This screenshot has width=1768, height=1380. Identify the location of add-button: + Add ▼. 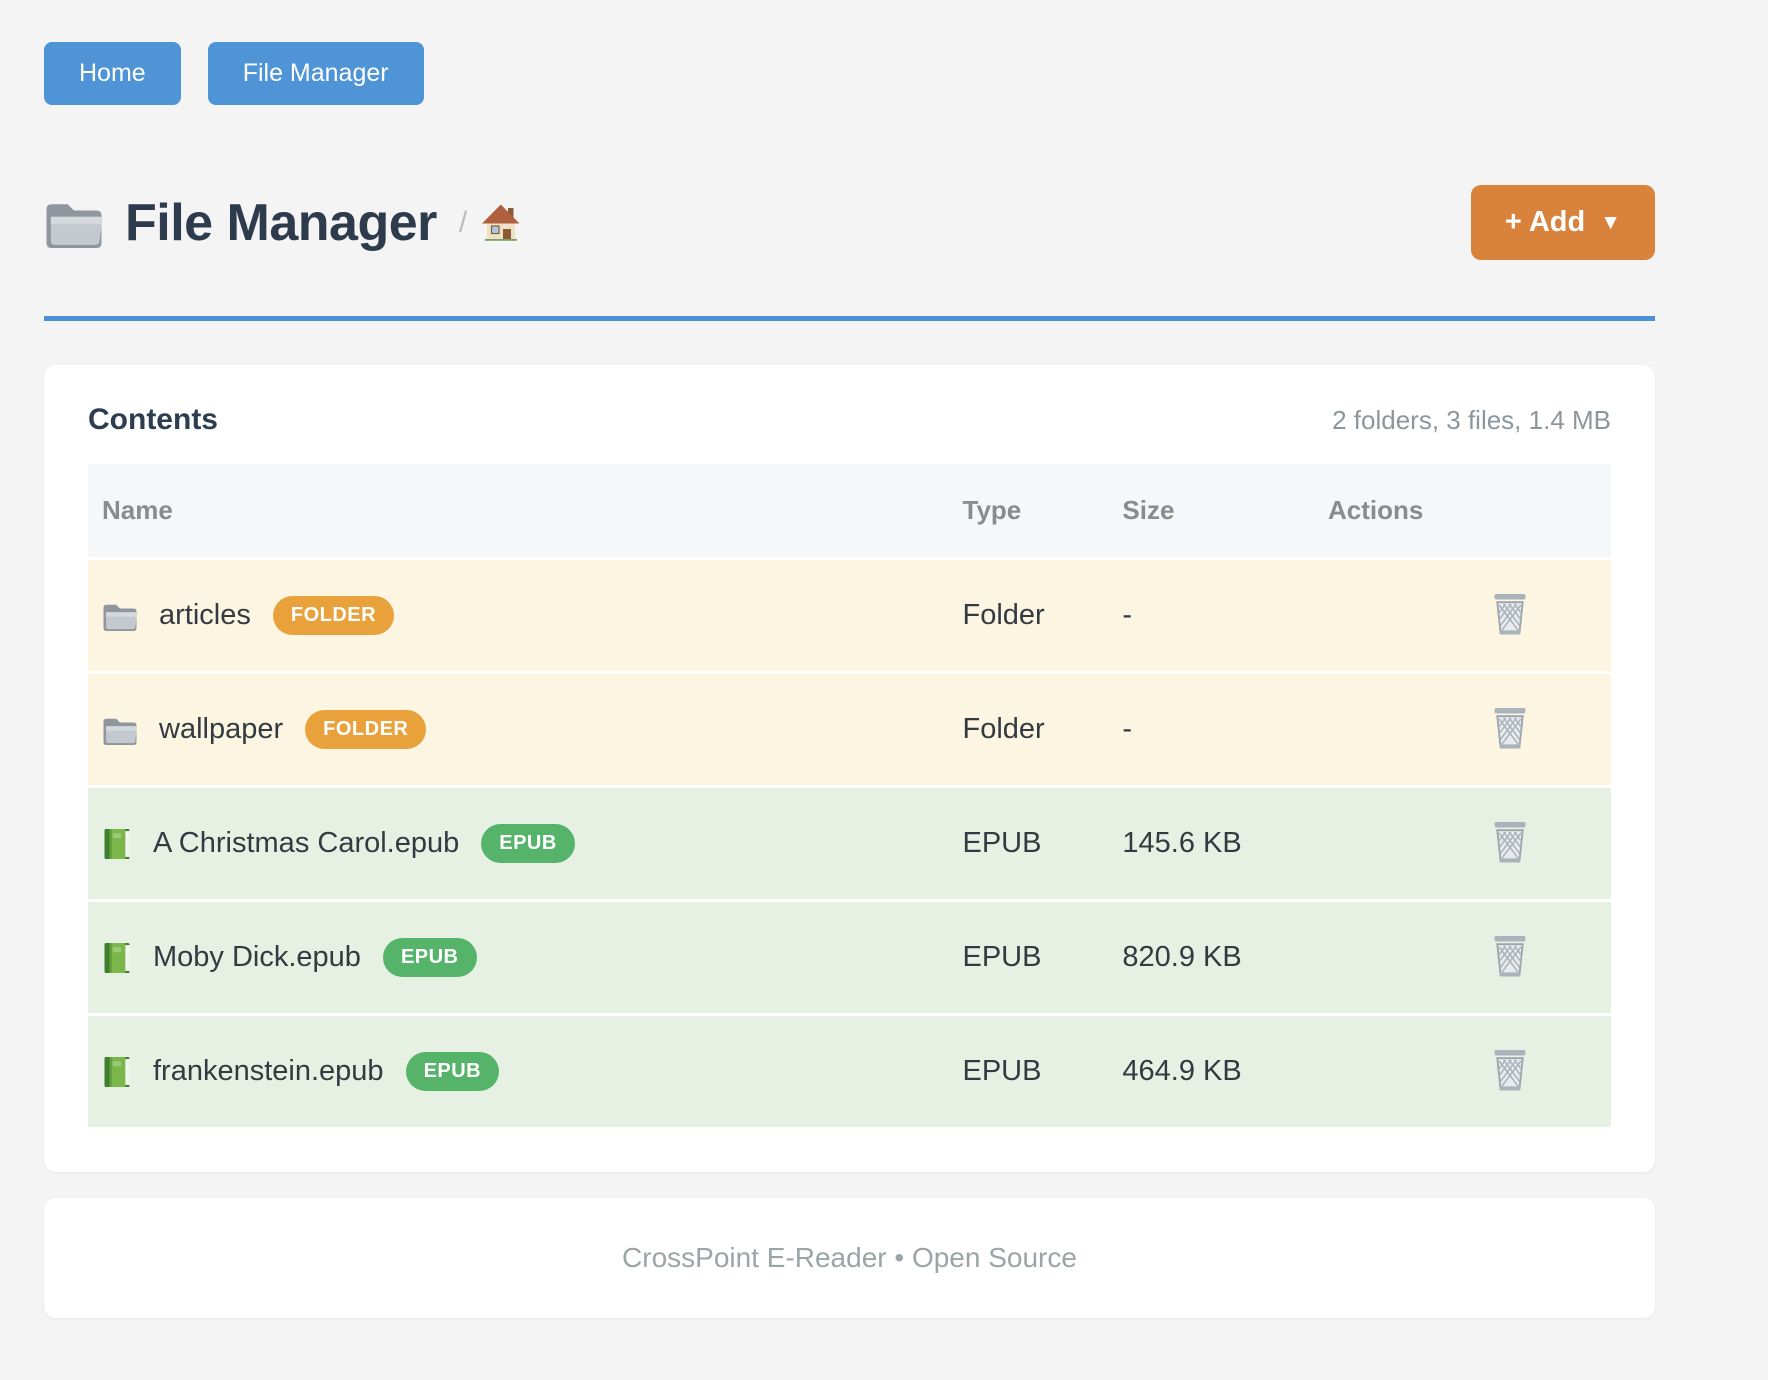
(1562, 222).